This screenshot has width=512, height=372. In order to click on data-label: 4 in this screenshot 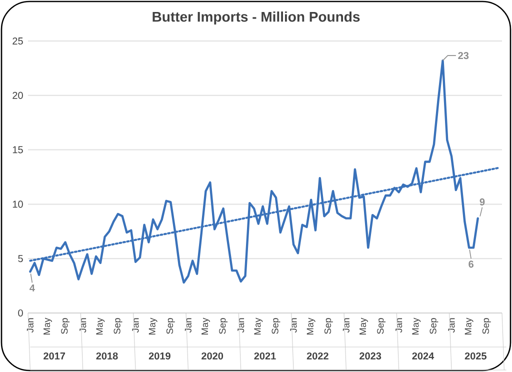, I will do `click(32, 288)`.